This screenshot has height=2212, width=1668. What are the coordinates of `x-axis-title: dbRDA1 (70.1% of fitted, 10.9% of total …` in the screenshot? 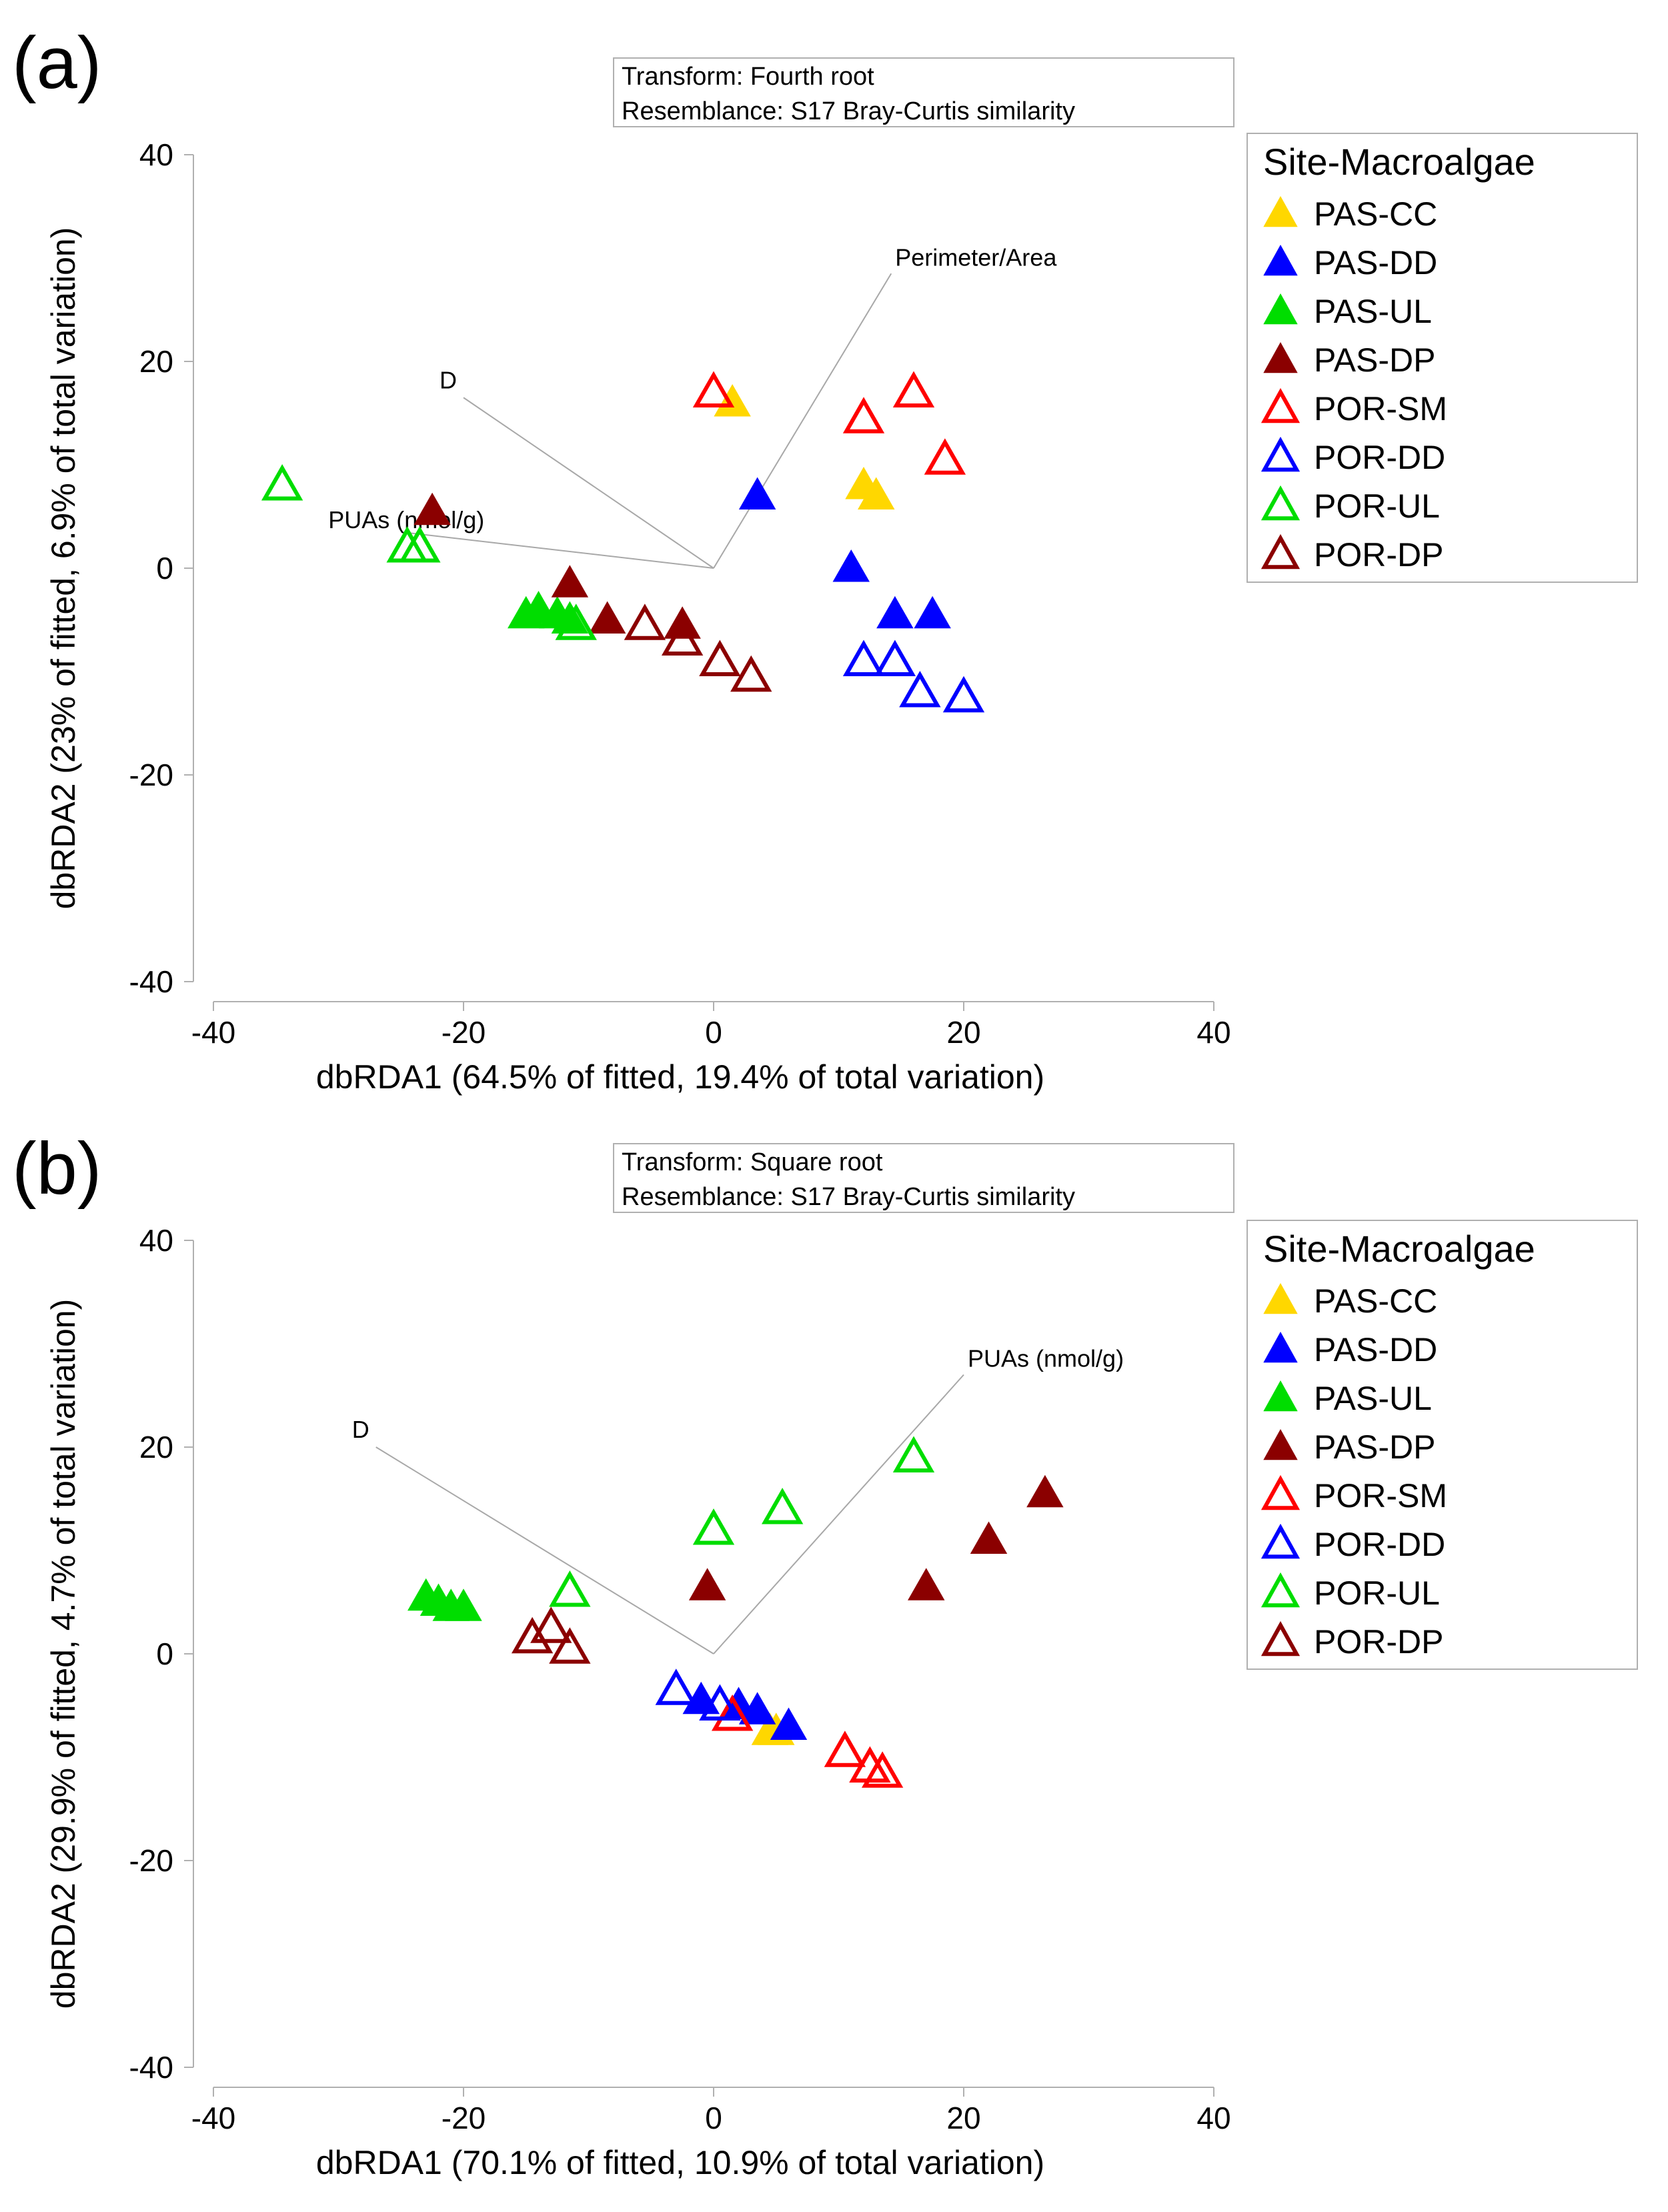 It's located at (680, 2162).